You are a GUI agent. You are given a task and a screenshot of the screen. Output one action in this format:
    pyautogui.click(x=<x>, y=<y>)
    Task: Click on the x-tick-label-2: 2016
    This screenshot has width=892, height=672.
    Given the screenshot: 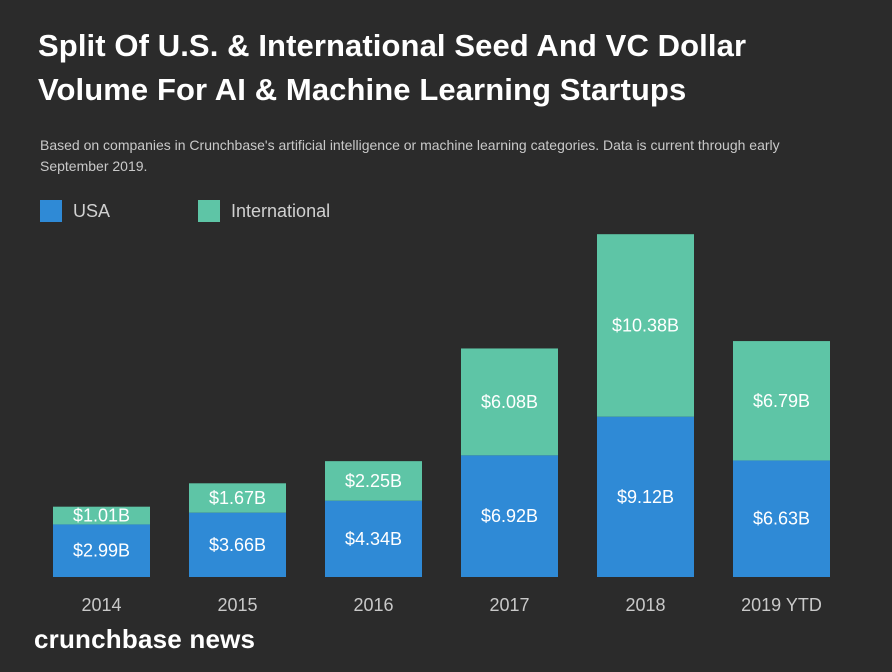 What is the action you would take?
    pyautogui.click(x=373, y=605)
    